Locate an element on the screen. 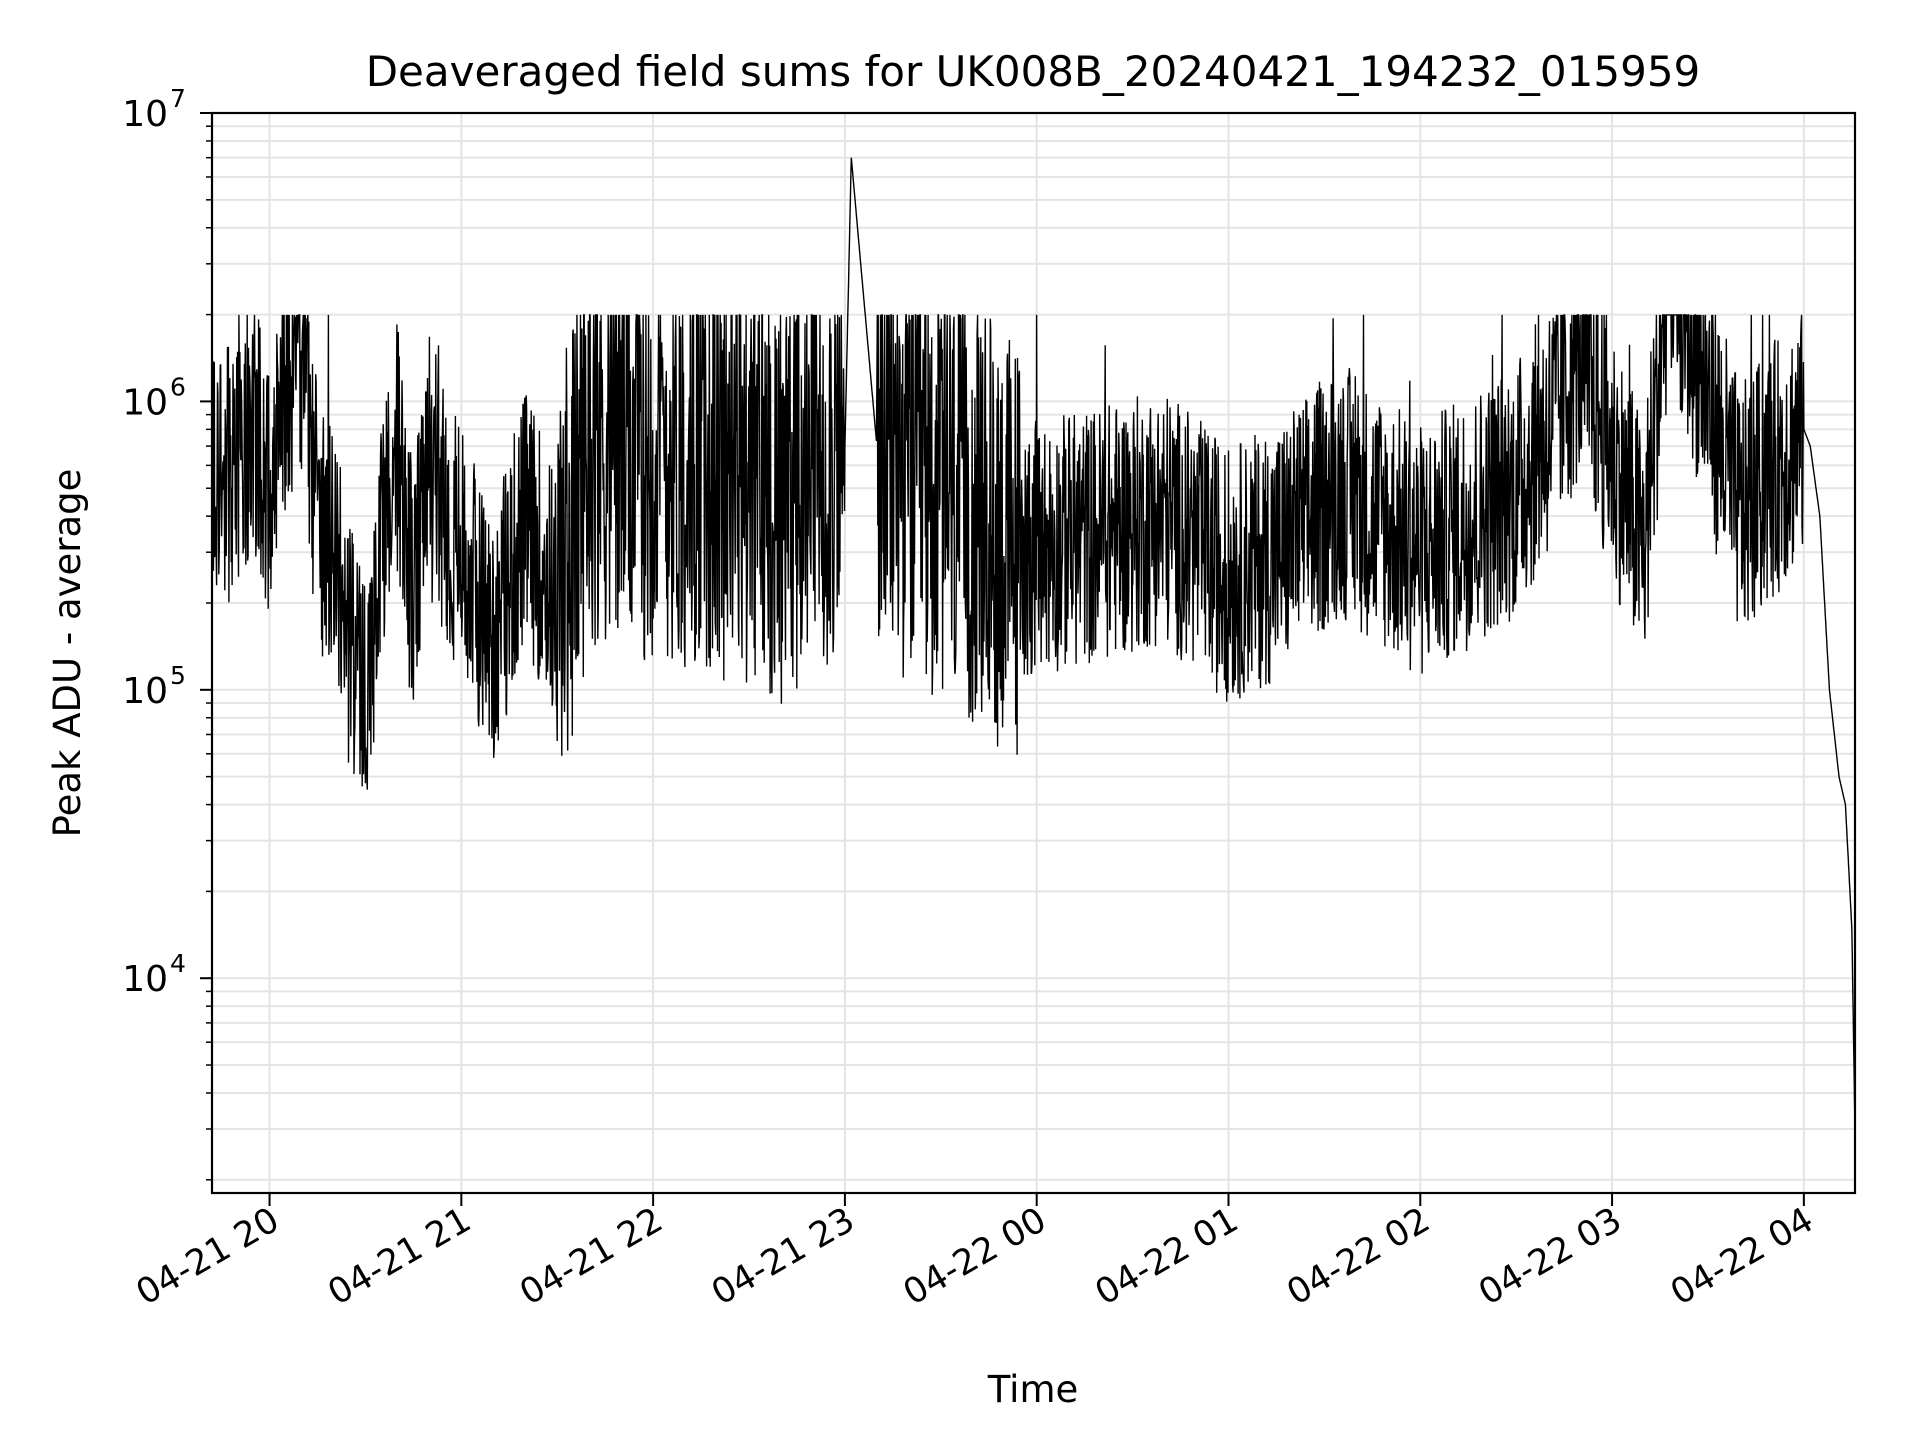 This screenshot has height=1440, width=1920. y-tick-exponent: 5 is located at coordinates (178, 675).